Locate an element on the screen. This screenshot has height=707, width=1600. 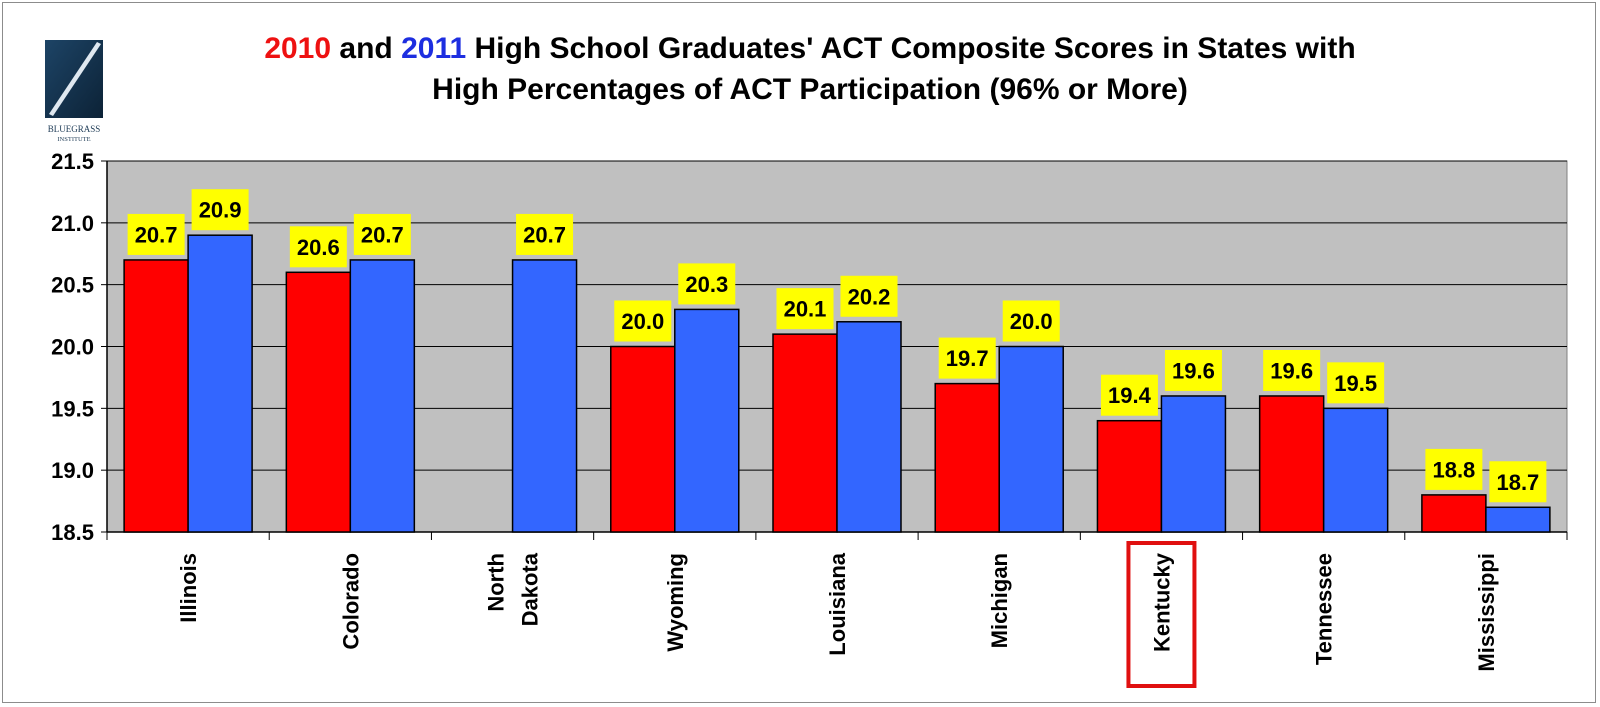
bar-2011-north-dakota is located at coordinates (544, 396).